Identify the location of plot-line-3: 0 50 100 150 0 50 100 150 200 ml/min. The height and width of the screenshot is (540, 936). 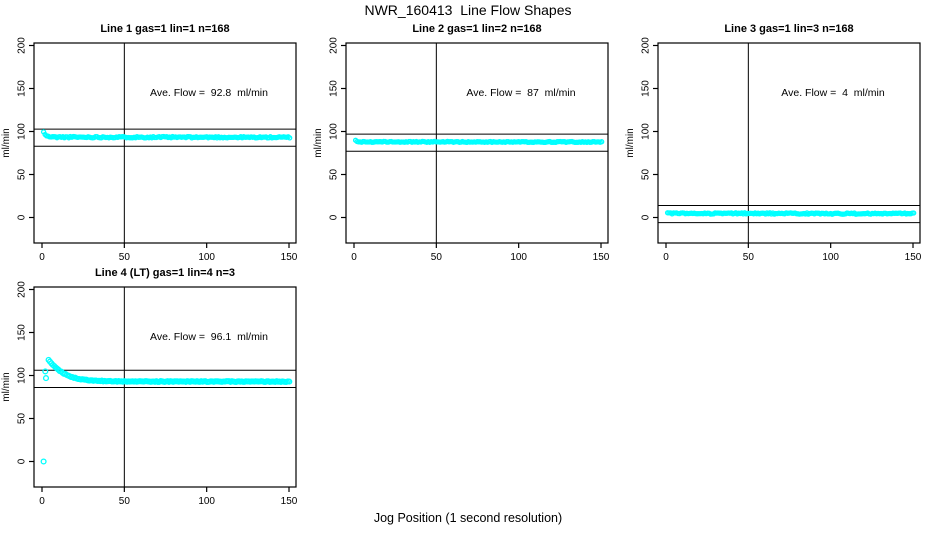
(773, 150).